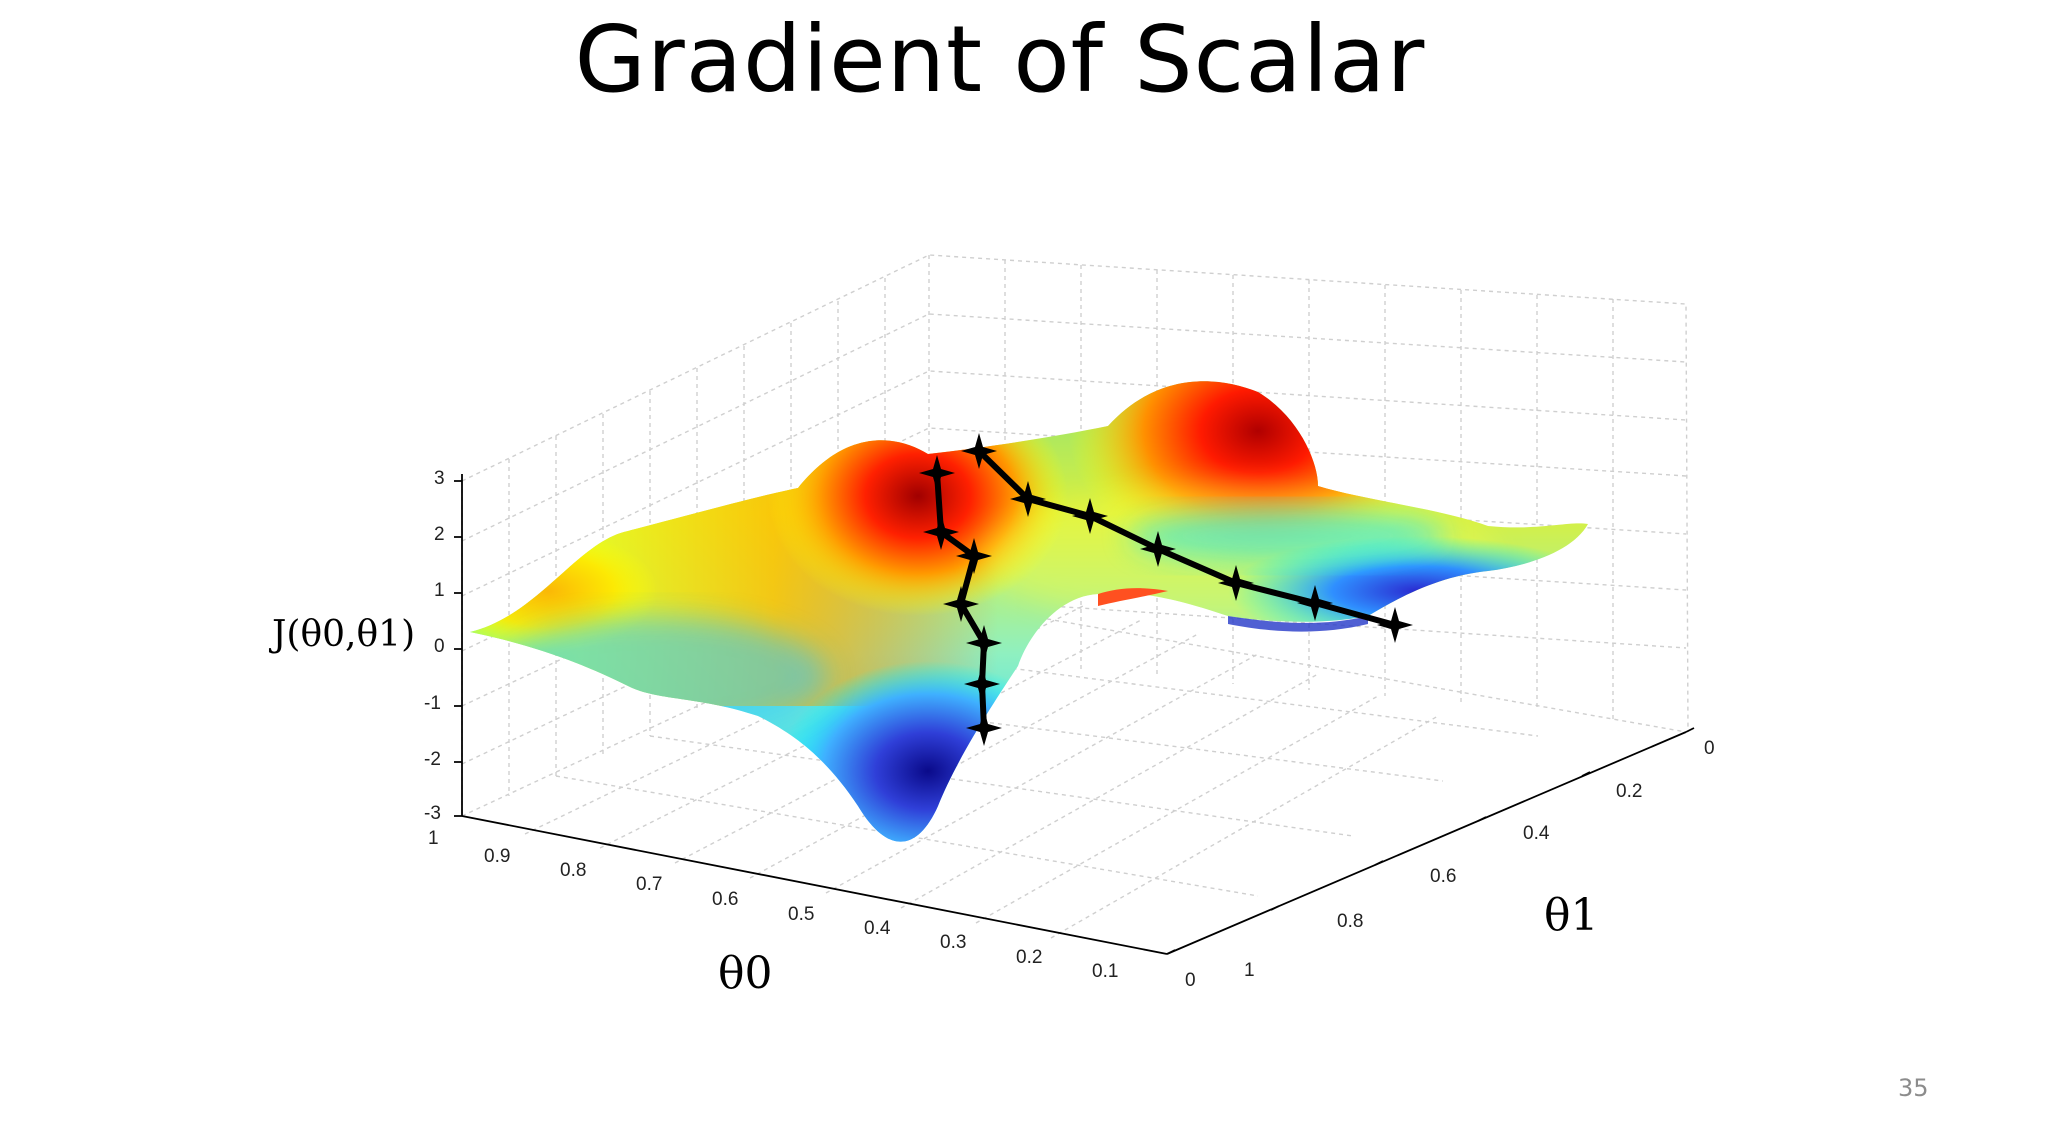 This screenshot has height=1145, width=2048. What do you see at coordinates (432, 759) in the screenshot?
I see `z-tick: -2` at bounding box center [432, 759].